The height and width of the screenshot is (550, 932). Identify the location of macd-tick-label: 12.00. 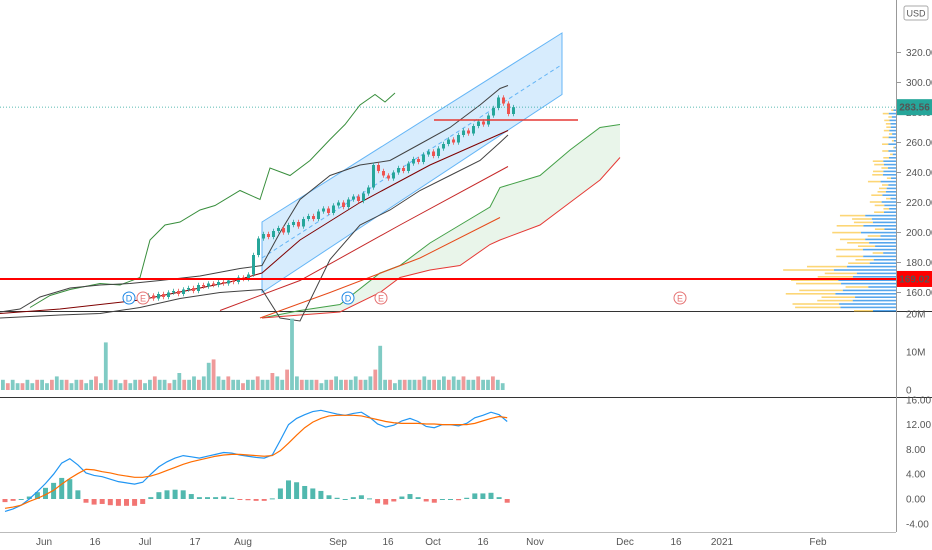
(918, 425).